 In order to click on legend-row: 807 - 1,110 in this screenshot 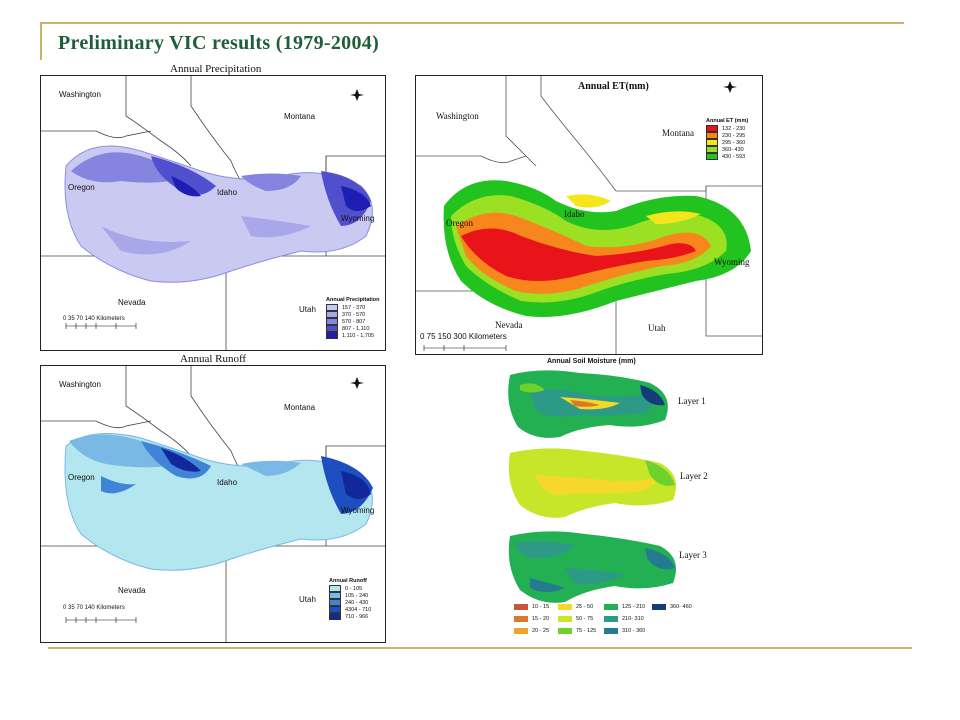, I will do `click(352, 328)`.